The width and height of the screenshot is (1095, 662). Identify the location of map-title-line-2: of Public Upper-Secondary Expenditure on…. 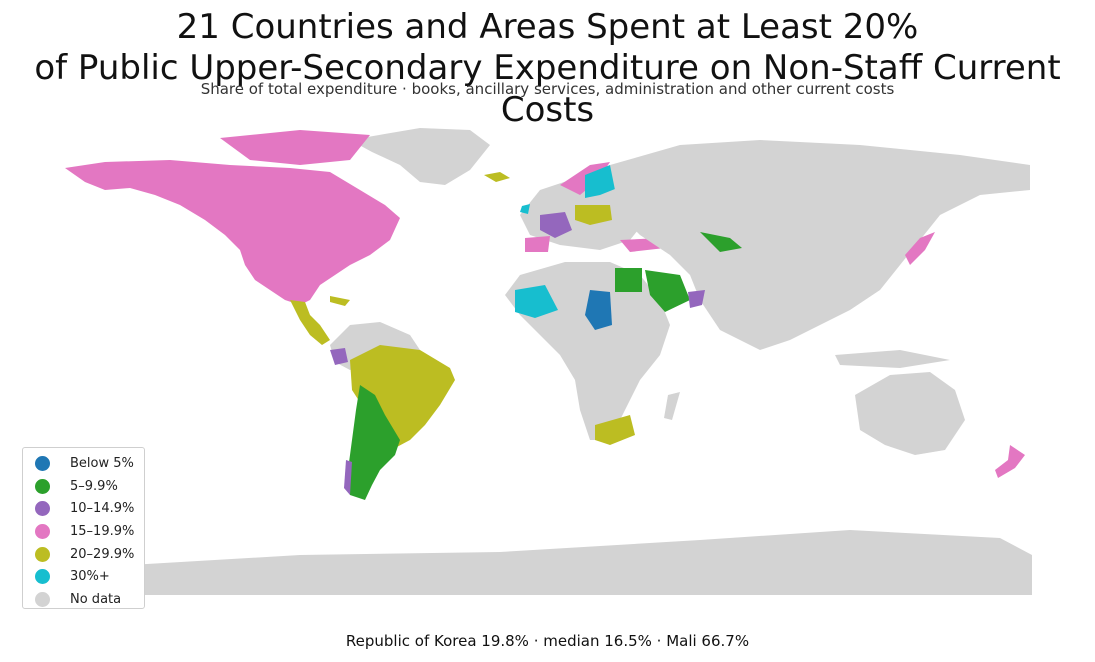
(547, 89).